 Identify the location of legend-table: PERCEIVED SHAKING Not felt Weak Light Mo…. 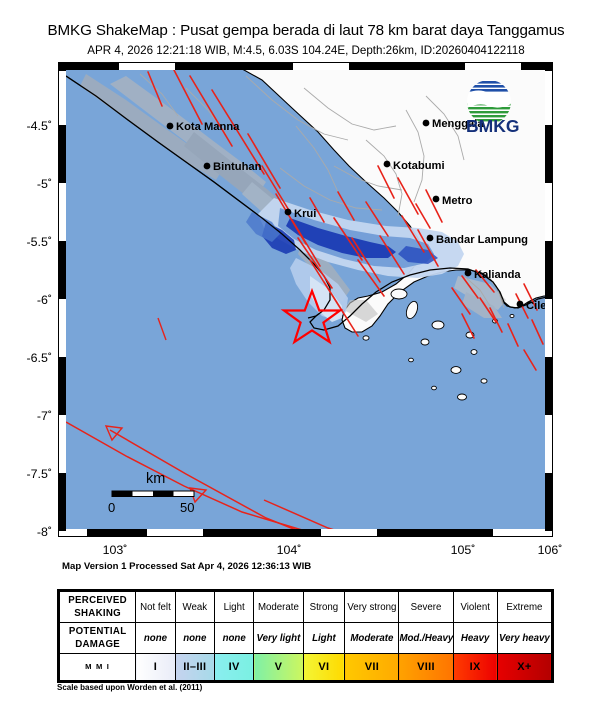
(305, 636).